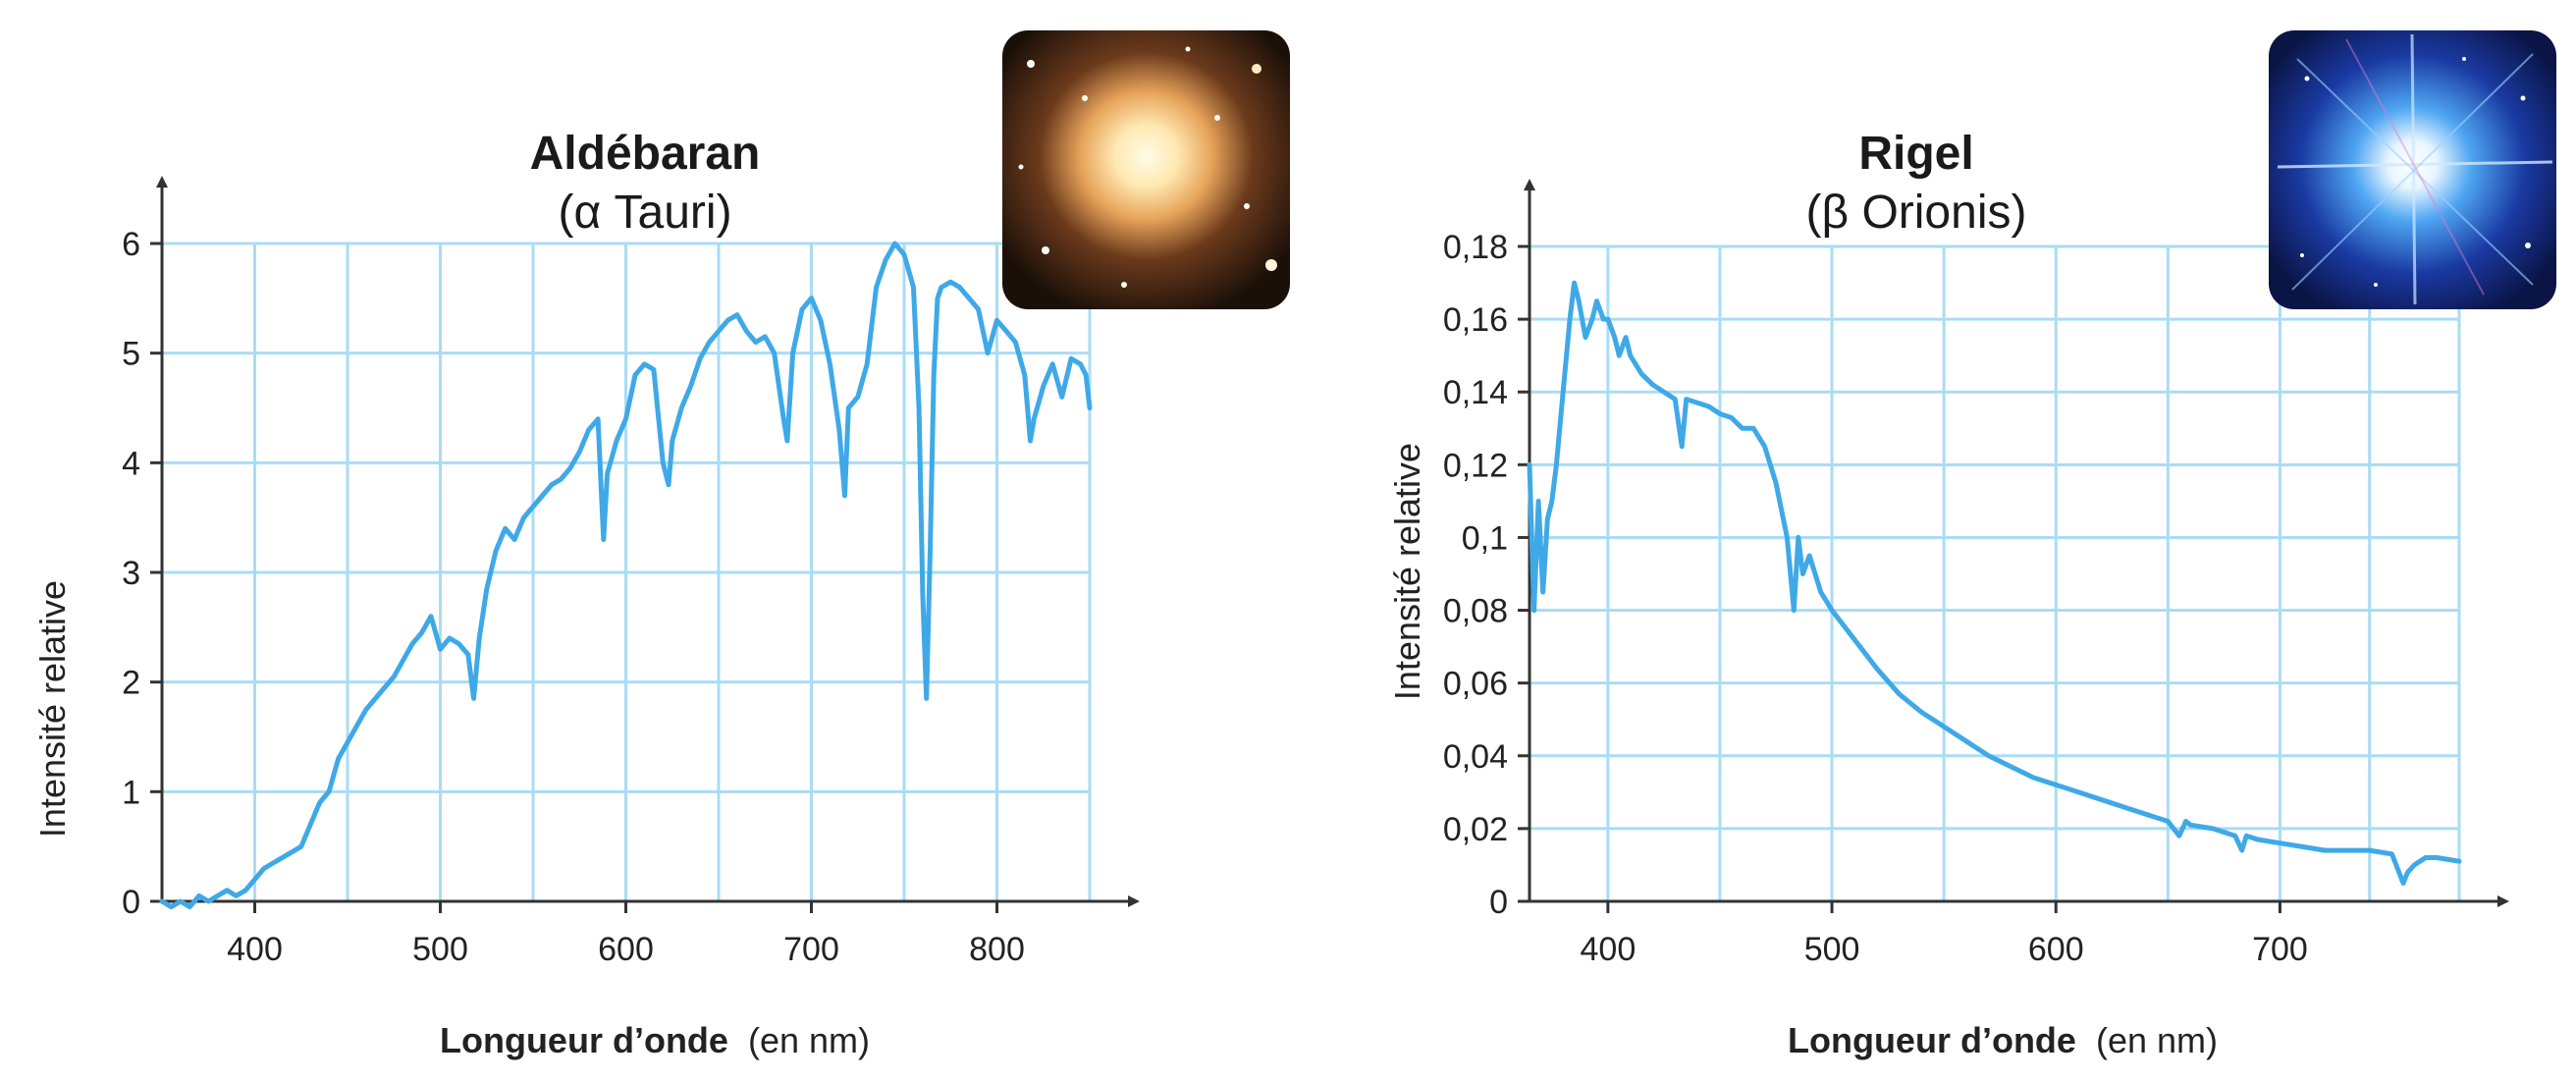 Image resolution: width=2576 pixels, height=1082 pixels. Describe the element at coordinates (131, 574) in the screenshot. I see `aldebaran-y-tick-label: 3` at that location.